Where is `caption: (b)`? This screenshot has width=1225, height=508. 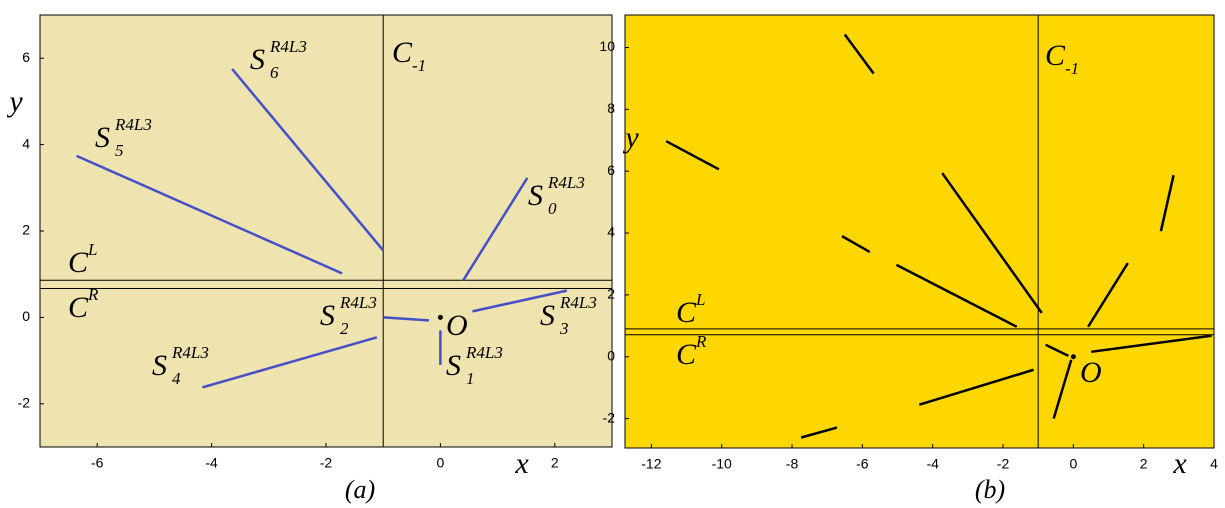 caption: (b) is located at coordinates (990, 489).